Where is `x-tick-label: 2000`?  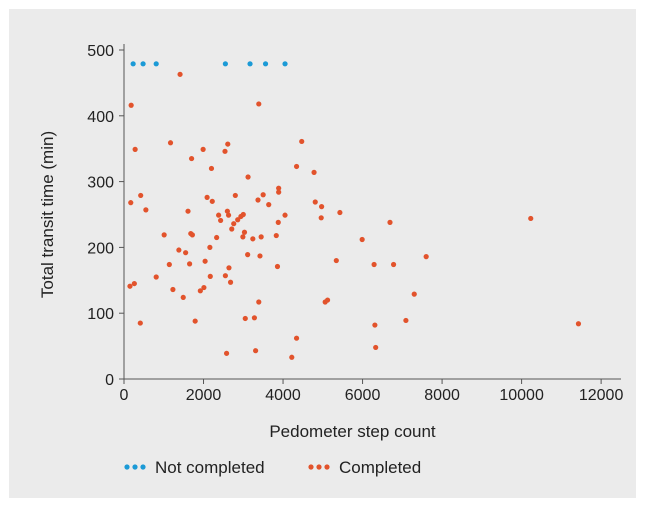
x-tick-label: 2000 is located at coordinates (204, 395).